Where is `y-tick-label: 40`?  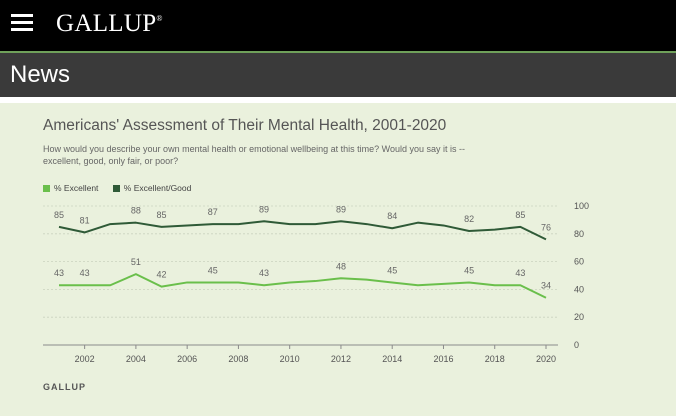
y-tick-label: 40 is located at coordinates (579, 289).